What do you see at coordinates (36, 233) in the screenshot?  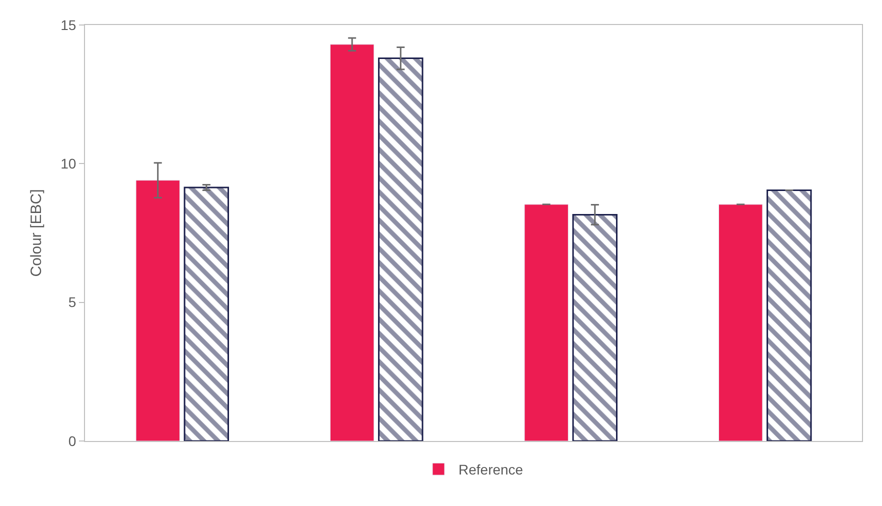 I see `y-axis-title: Colour [EBC]` at bounding box center [36, 233].